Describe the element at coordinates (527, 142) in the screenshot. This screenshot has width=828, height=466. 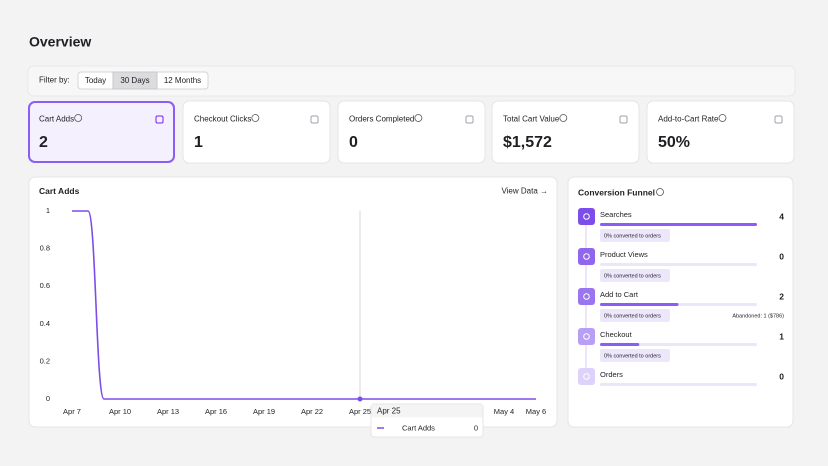
I see `card-value: $1,572` at that location.